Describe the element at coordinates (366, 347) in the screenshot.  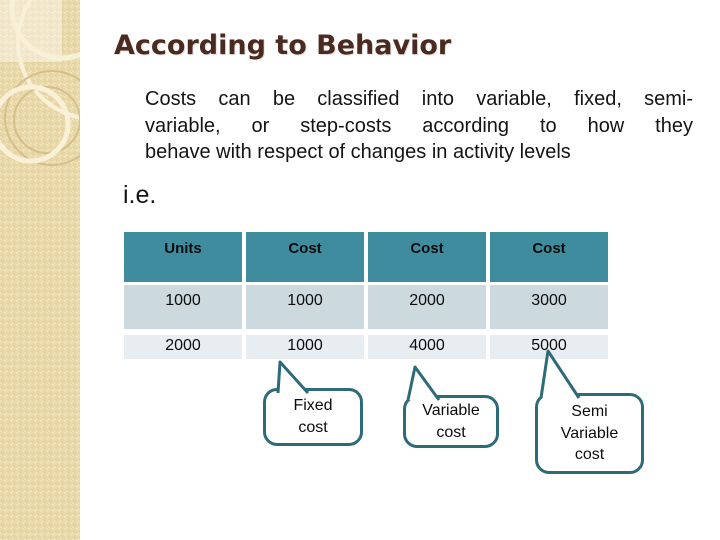
I see `table-row: 2000 1000 4000 5000` at that location.